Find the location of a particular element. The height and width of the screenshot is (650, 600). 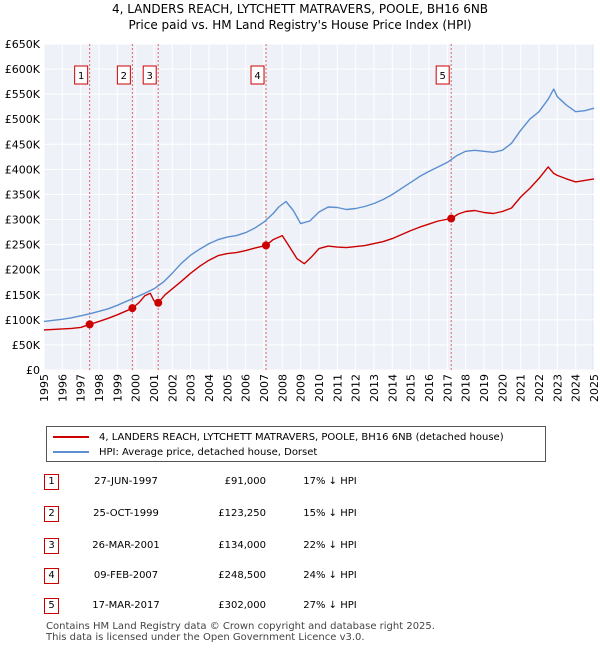

sale-hpi-diff: 15% ↓ HPI is located at coordinates (330, 513).